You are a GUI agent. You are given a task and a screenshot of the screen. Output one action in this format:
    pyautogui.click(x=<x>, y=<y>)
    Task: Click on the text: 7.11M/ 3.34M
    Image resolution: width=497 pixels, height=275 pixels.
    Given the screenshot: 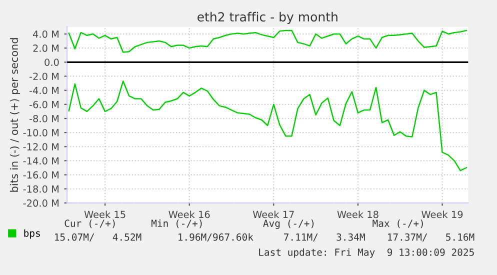 What is the action you would take?
    pyautogui.click(x=324, y=237)
    